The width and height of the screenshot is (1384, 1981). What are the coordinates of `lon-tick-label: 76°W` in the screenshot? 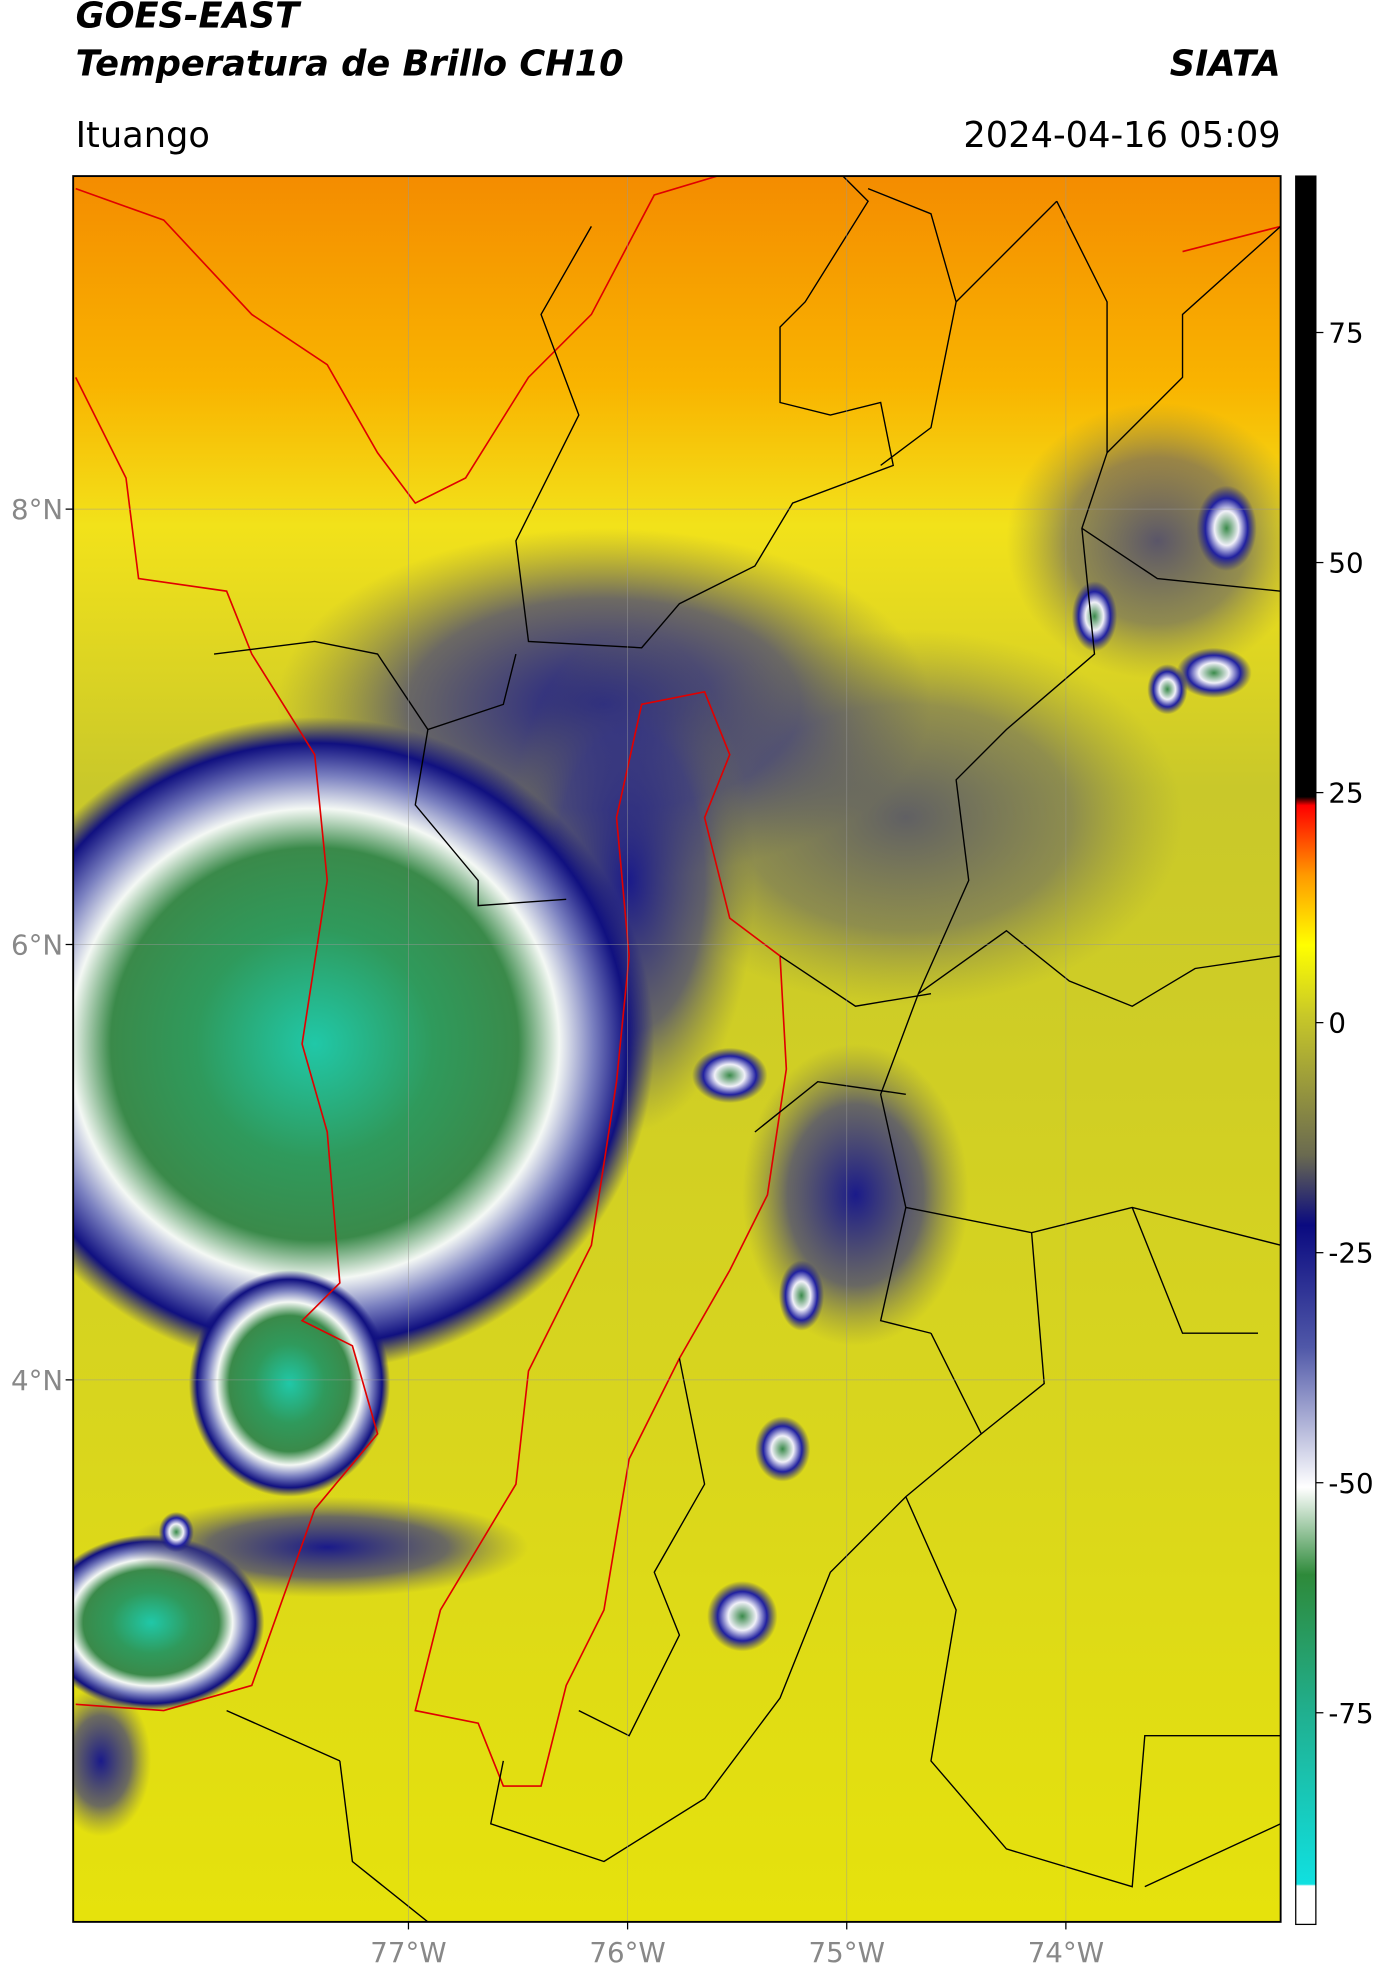 It's located at (627, 1952).